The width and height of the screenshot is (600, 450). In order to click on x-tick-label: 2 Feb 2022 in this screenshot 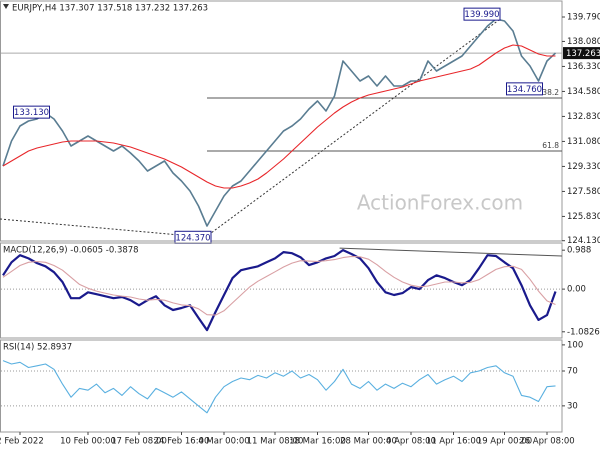, I will do `click(22, 442)`.